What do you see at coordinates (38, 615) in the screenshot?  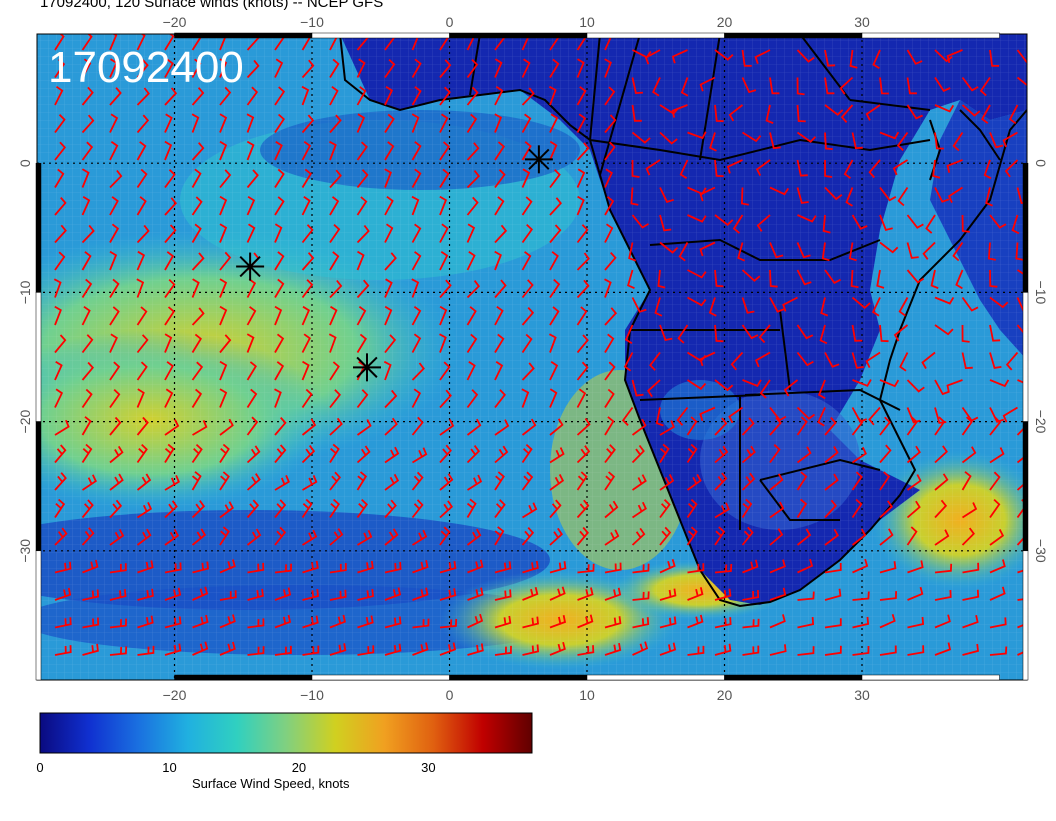 I see `lat-band` at bounding box center [38, 615].